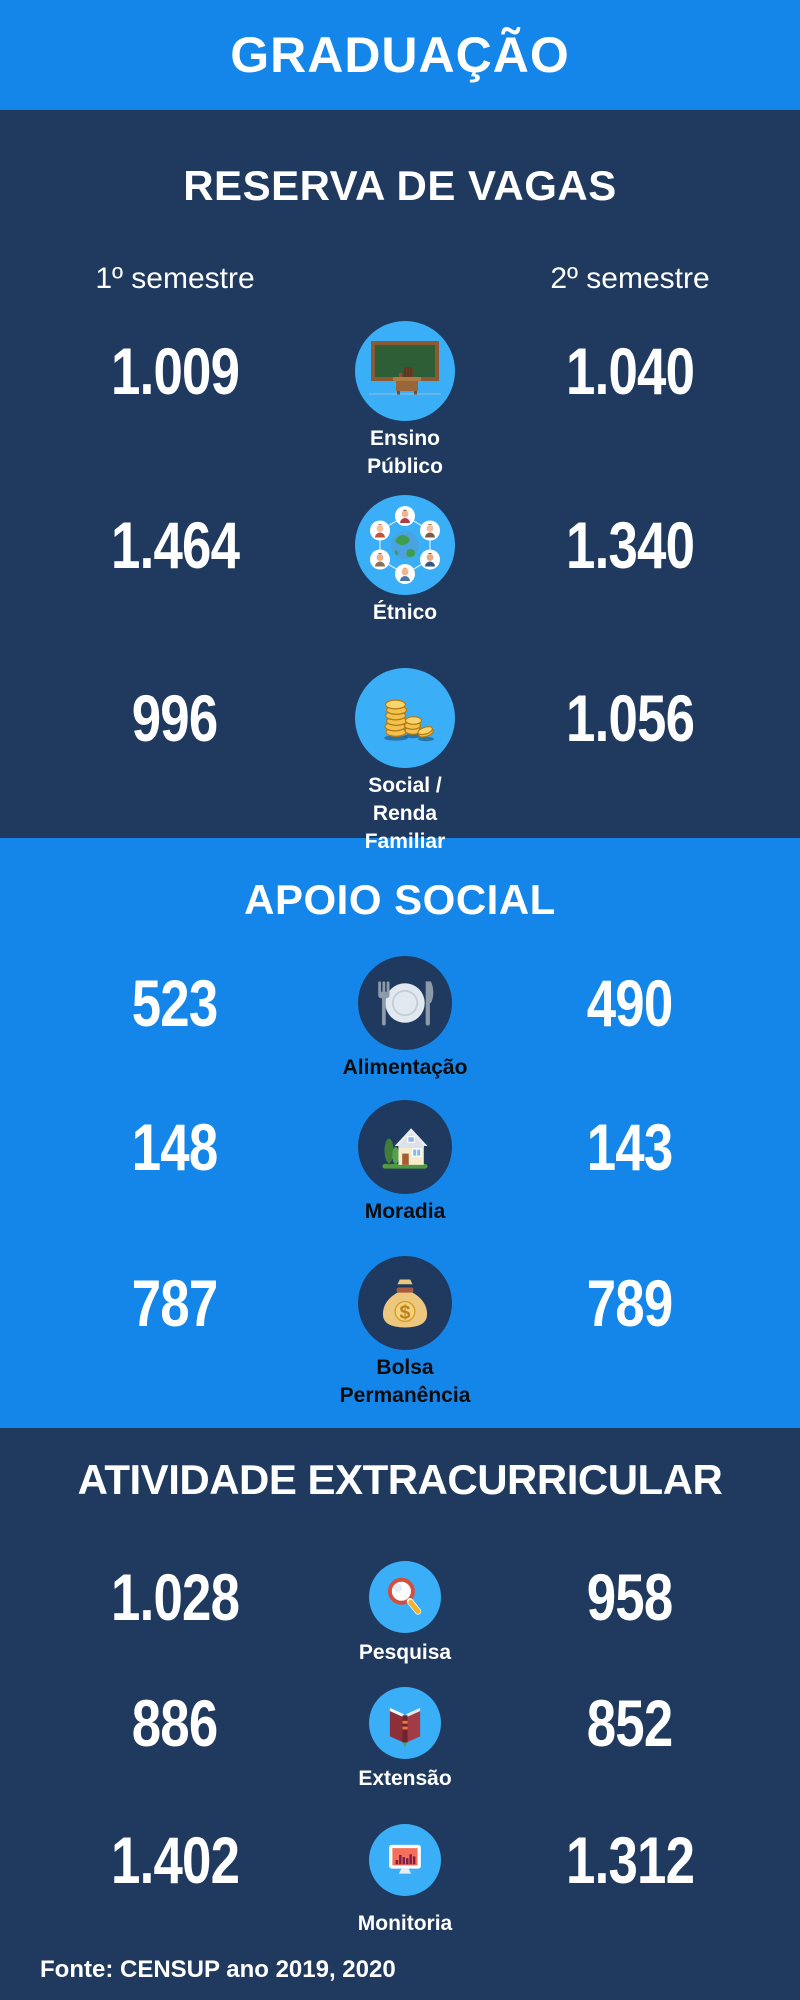 The width and height of the screenshot is (800, 2000). I want to click on house-icon, so click(405, 1148).